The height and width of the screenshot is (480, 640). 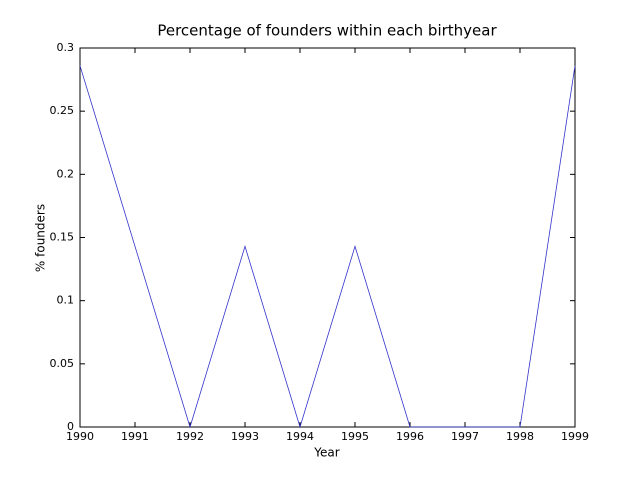 What do you see at coordinates (410, 436) in the screenshot?
I see `x-tick-label: 1996` at bounding box center [410, 436].